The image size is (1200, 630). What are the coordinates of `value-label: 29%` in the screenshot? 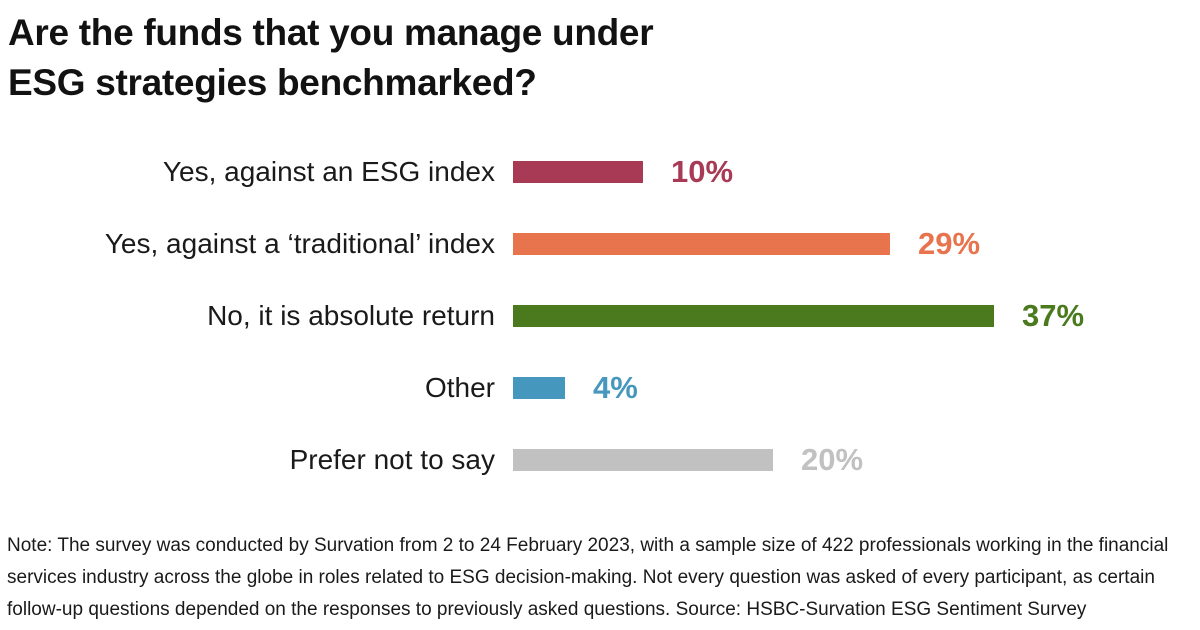 It's located at (949, 243).